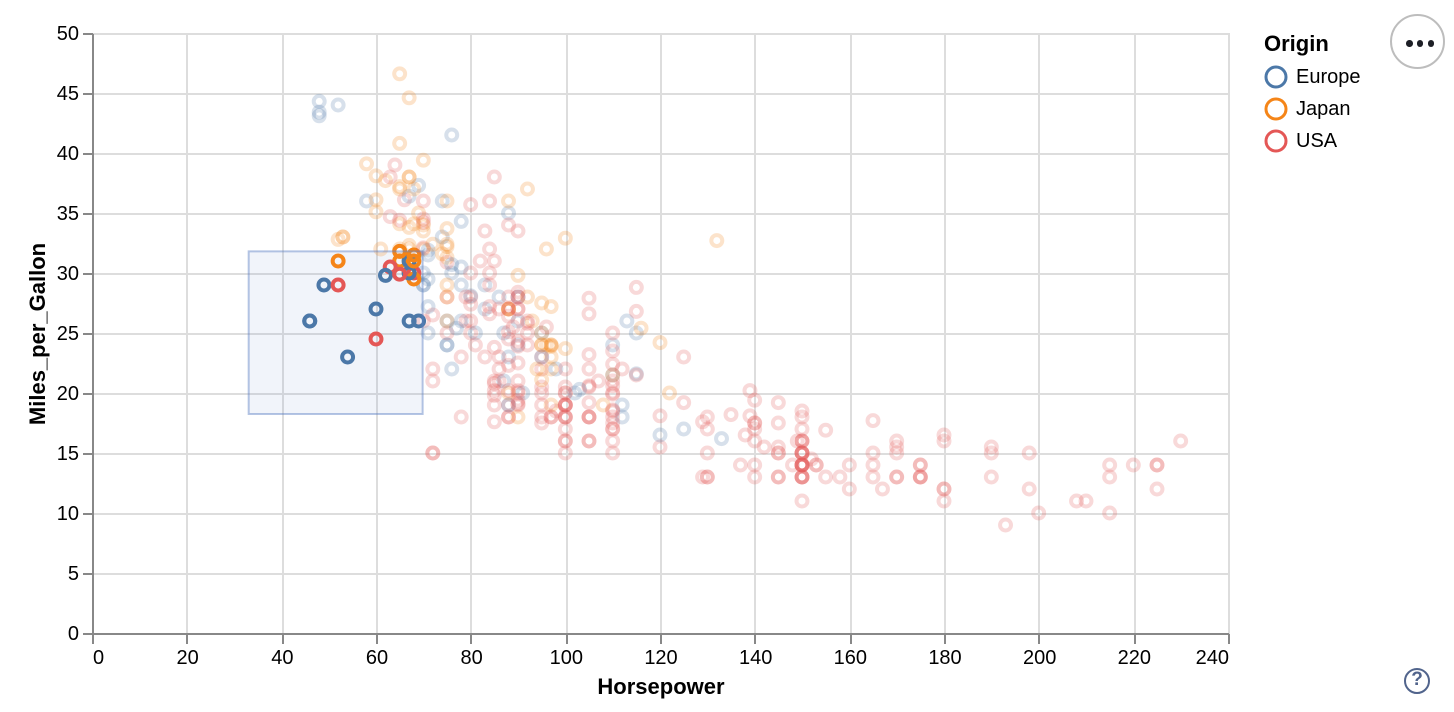  What do you see at coordinates (68, 454) in the screenshot?
I see `svg-text: 15` at bounding box center [68, 454].